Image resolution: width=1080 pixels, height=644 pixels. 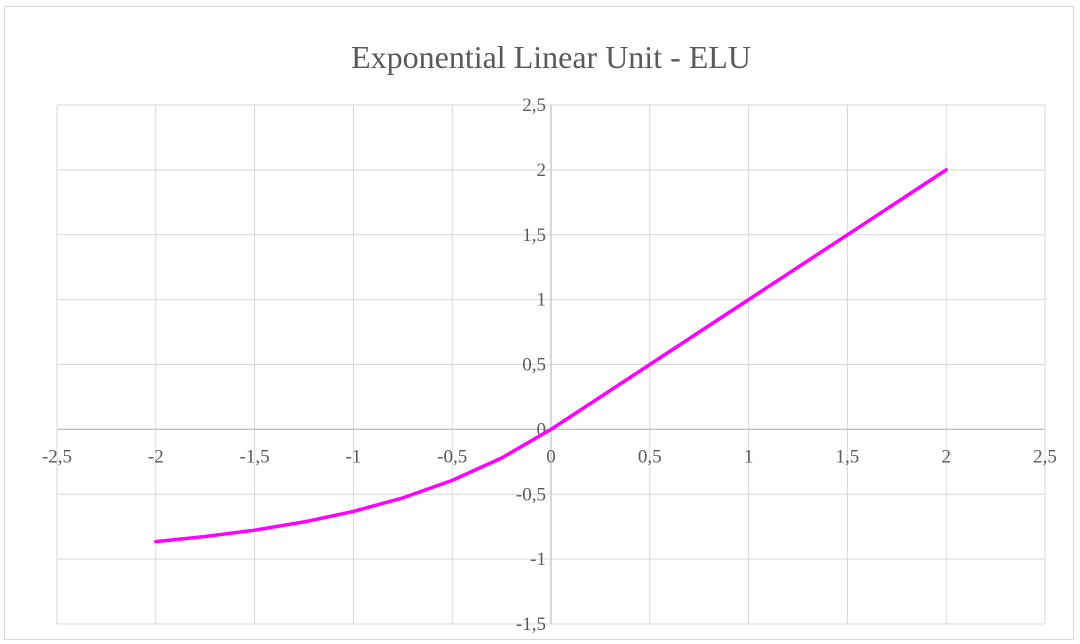 I want to click on y-tick-label: 2,5, so click(x=534, y=105).